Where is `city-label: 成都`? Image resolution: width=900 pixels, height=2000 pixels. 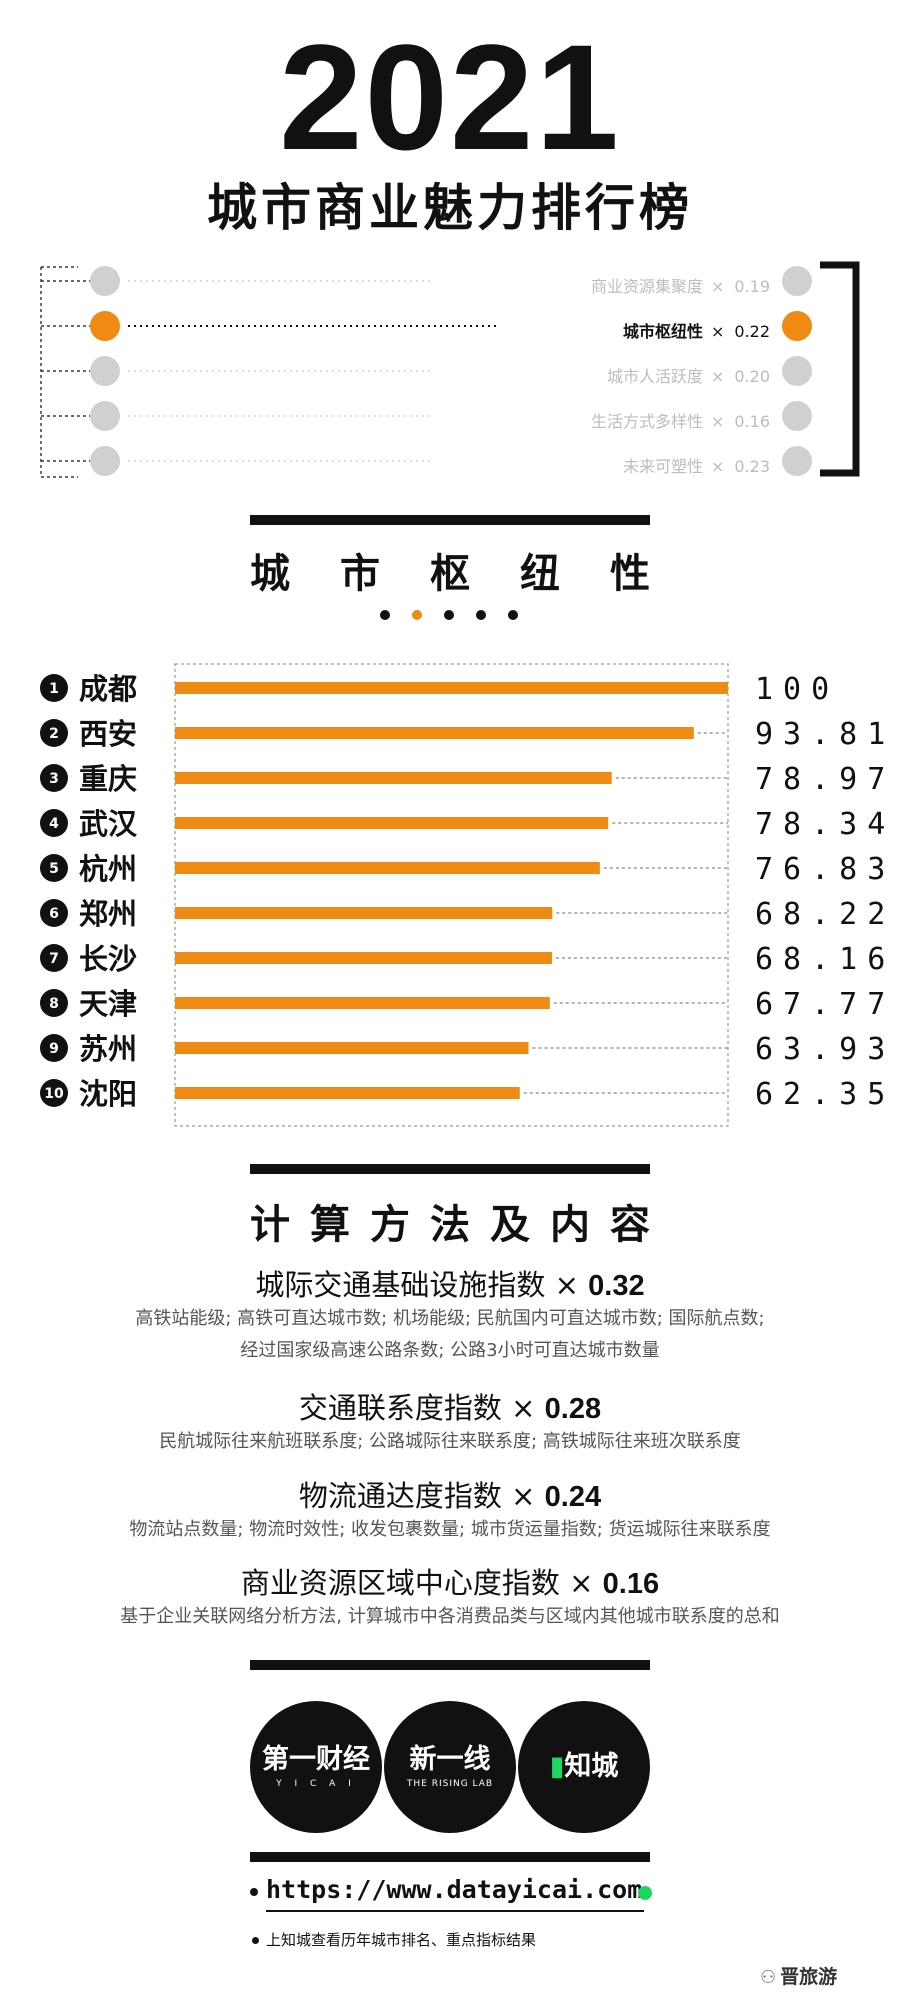 city-label: 成都 is located at coordinates (108, 689).